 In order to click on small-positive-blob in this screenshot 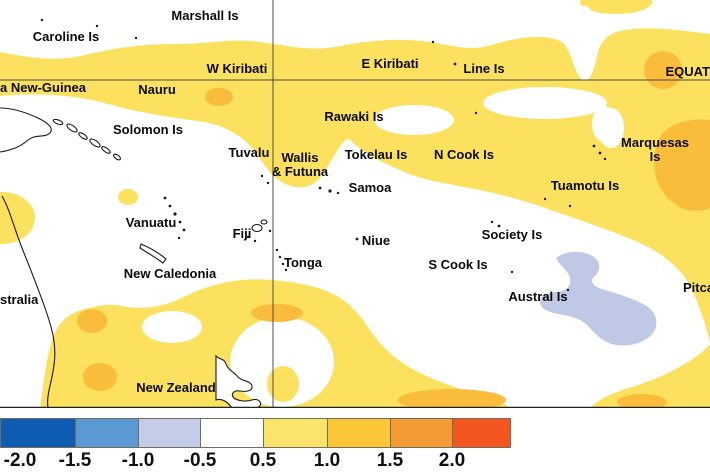, I will do `click(283, 384)`.